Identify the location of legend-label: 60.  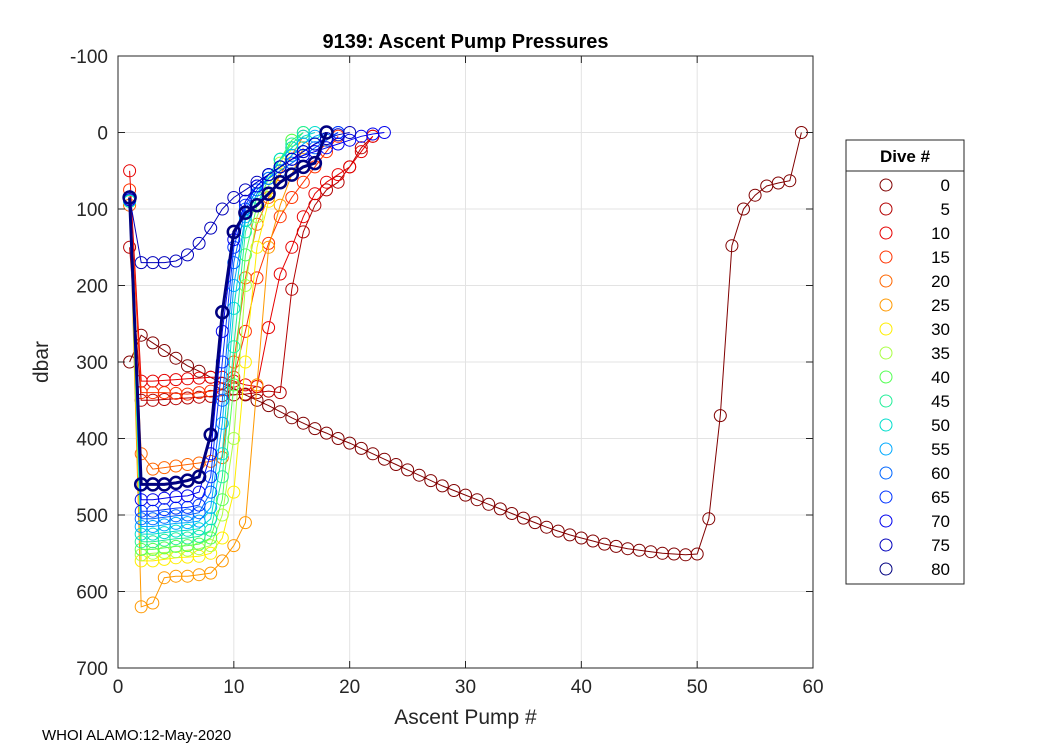
(940, 473).